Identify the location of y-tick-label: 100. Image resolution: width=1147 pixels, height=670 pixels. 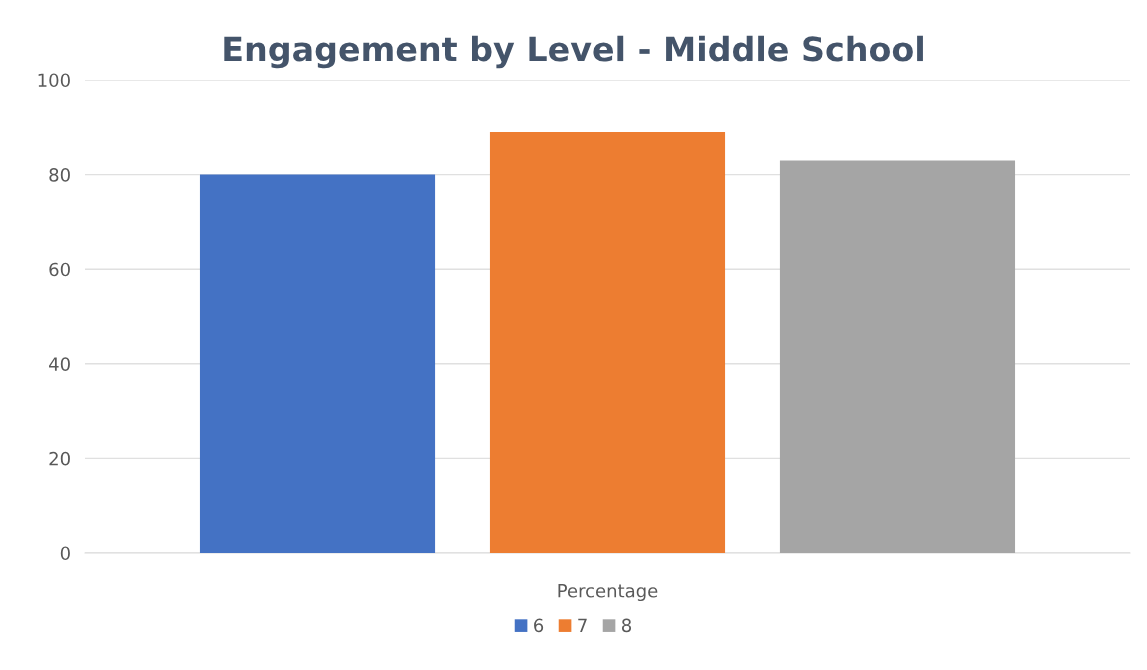
(54, 80).